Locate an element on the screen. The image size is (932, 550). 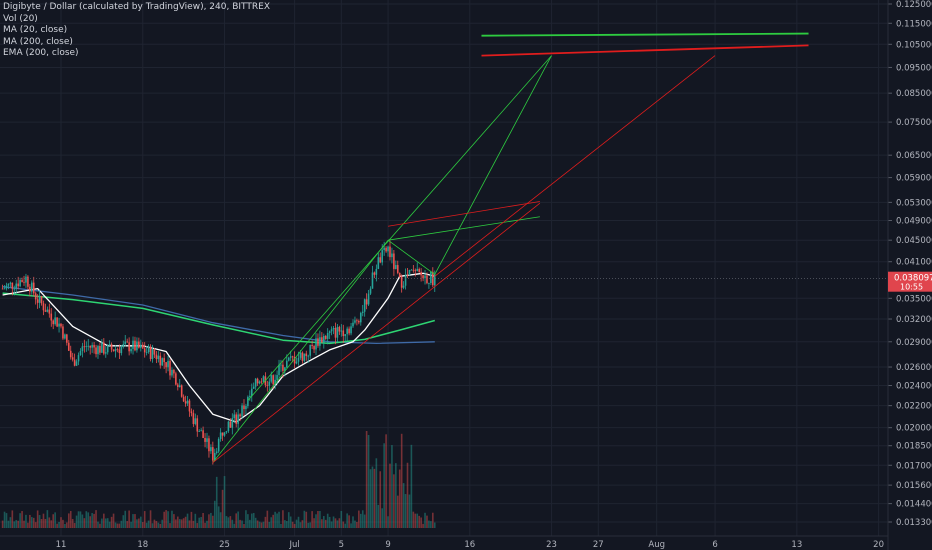
y-tick-label: 0.05900000 is located at coordinates (914, 179).